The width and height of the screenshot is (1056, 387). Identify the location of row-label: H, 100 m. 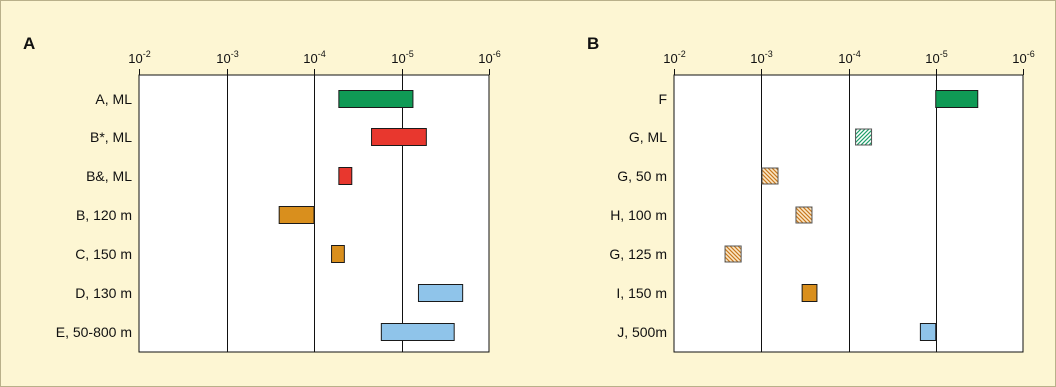
(638, 215).